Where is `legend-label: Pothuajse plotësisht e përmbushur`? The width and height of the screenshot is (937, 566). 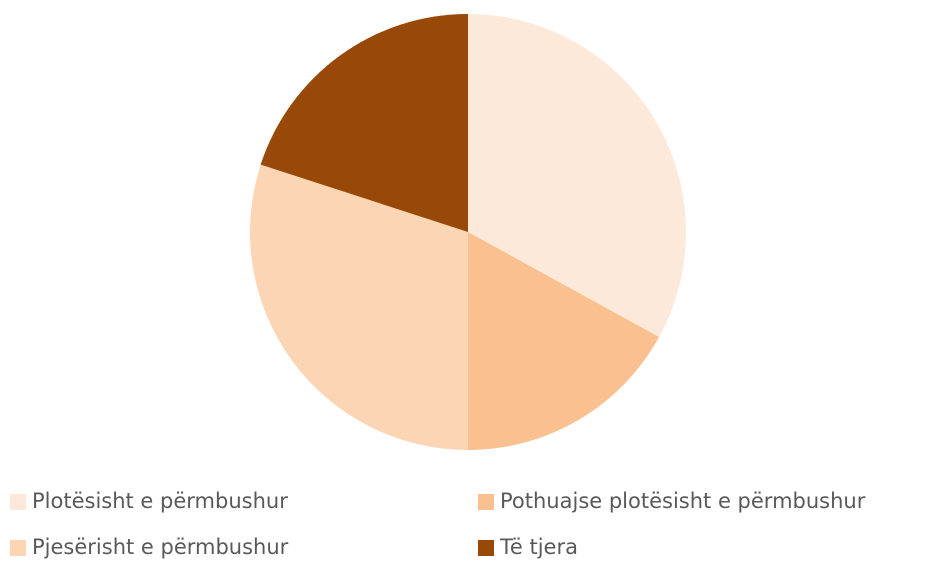
legend-label: Pothuajse plotësisht e përmbushur is located at coordinates (683, 501).